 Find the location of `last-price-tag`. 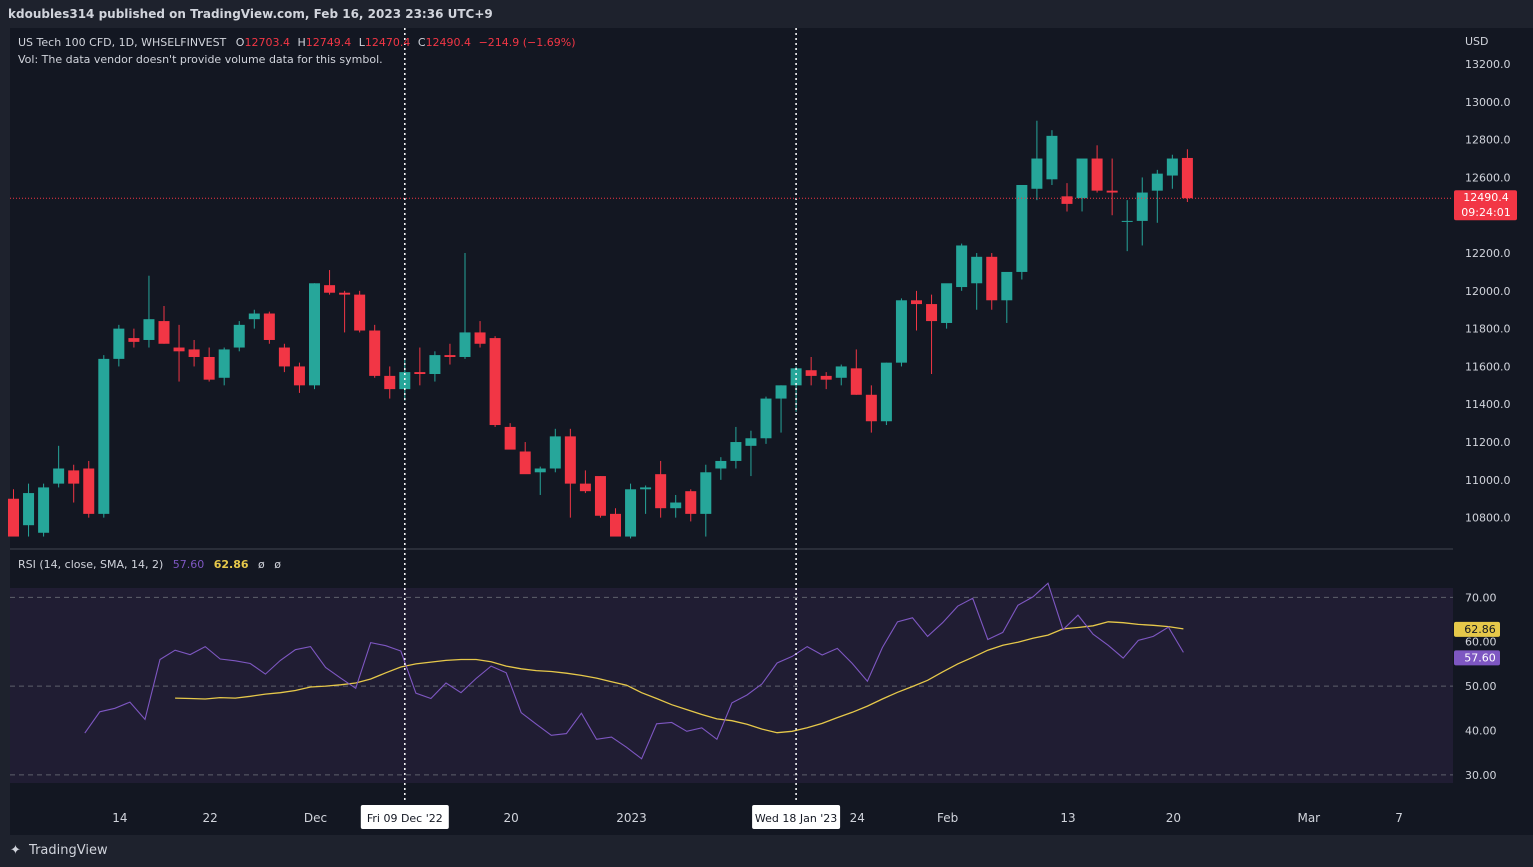

last-price-tag is located at coordinates (1485, 205).